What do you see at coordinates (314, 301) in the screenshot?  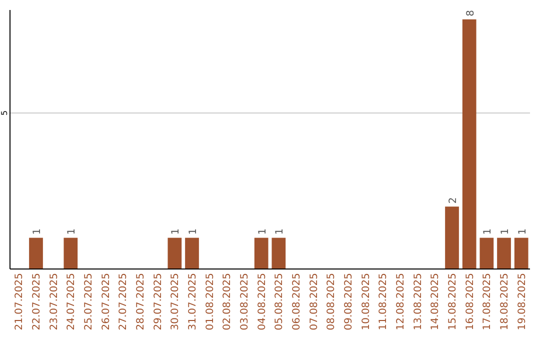 I see `x-tick-label: 07.08.2025` at bounding box center [314, 301].